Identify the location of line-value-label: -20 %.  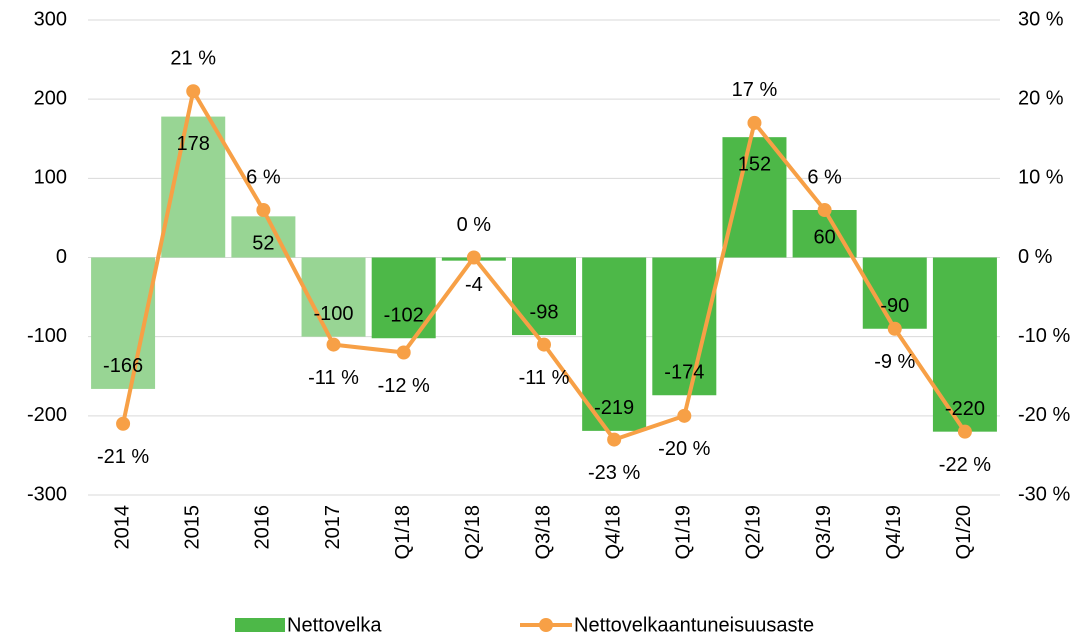
(684, 449).